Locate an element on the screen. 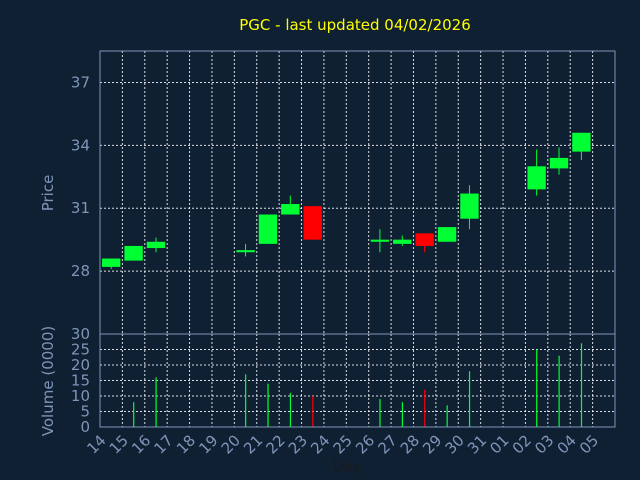  price-y-tick-label: 28 is located at coordinates (80, 271).